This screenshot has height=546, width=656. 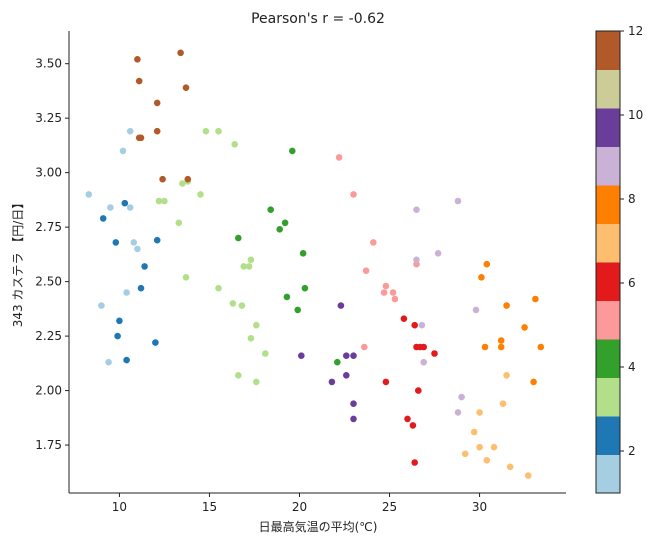 I want to click on x-axis-label: 日最高気温の平均(℃), so click(x=318, y=526).